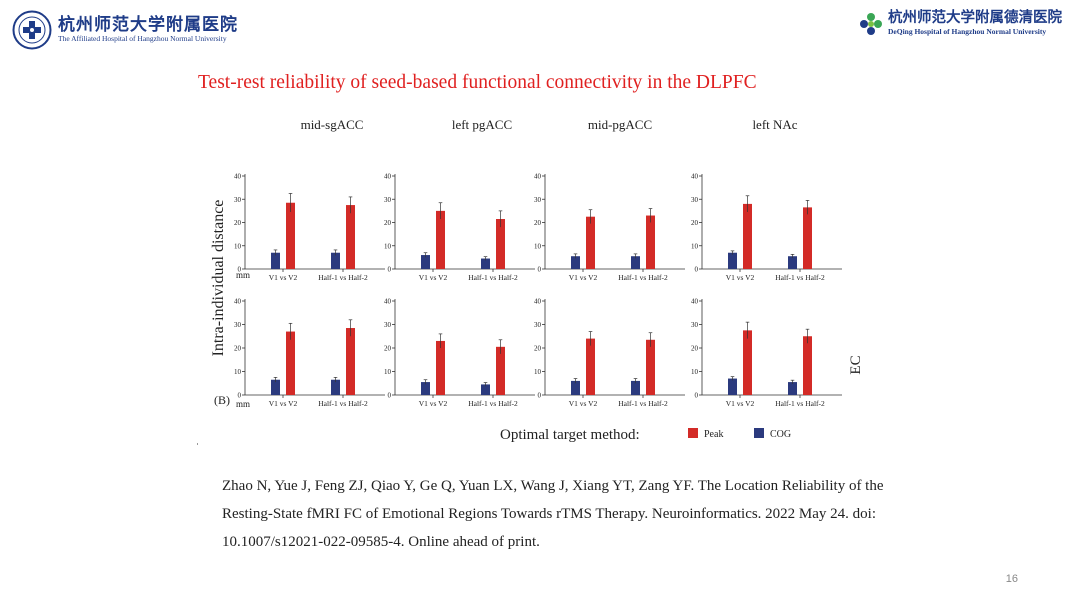 This screenshot has width=1080, height=608. What do you see at coordinates (975, 18) in the screenshot?
I see `right-hospital-name-cn: 杭州师范大学附属德清医院` at bounding box center [975, 18].